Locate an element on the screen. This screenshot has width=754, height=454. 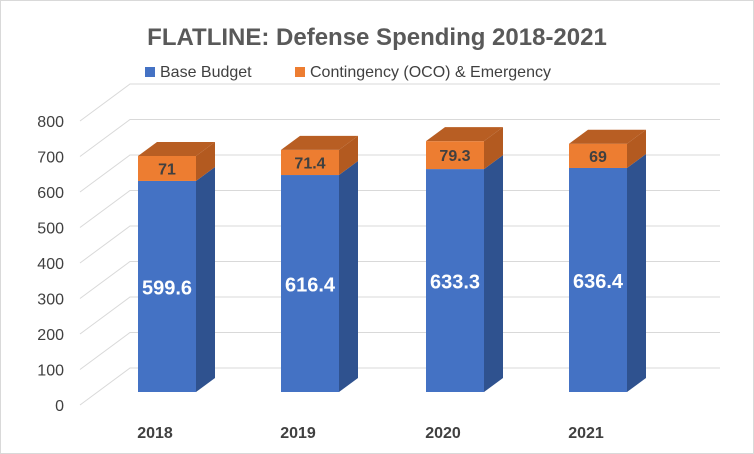
data-label: 71 is located at coordinates (167, 169).